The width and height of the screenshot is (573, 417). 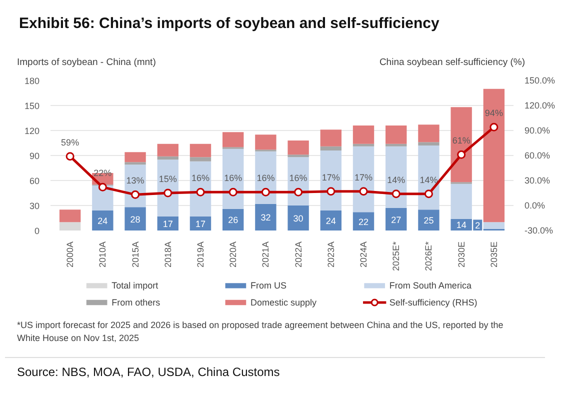 What do you see at coordinates (86, 63) in the screenshot?
I see `y-axis-title: Imports of soybean - China (mnt)` at bounding box center [86, 63].